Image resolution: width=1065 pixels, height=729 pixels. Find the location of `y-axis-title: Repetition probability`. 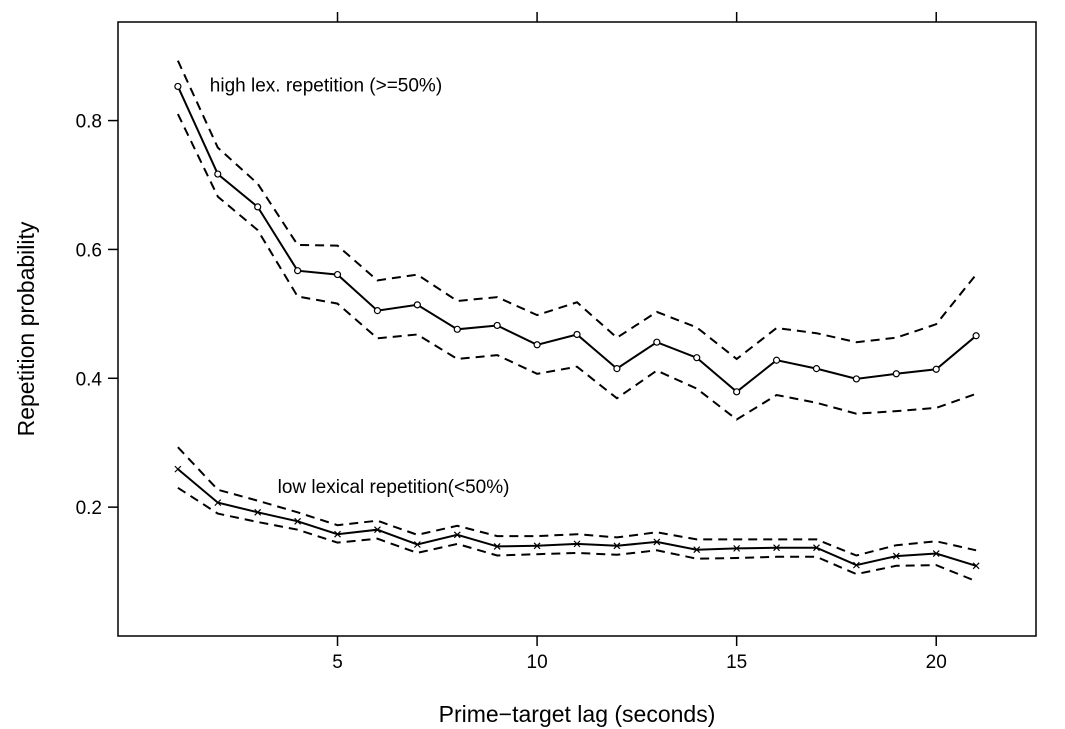

y-axis-title: Repetition probability is located at coordinates (26, 328).